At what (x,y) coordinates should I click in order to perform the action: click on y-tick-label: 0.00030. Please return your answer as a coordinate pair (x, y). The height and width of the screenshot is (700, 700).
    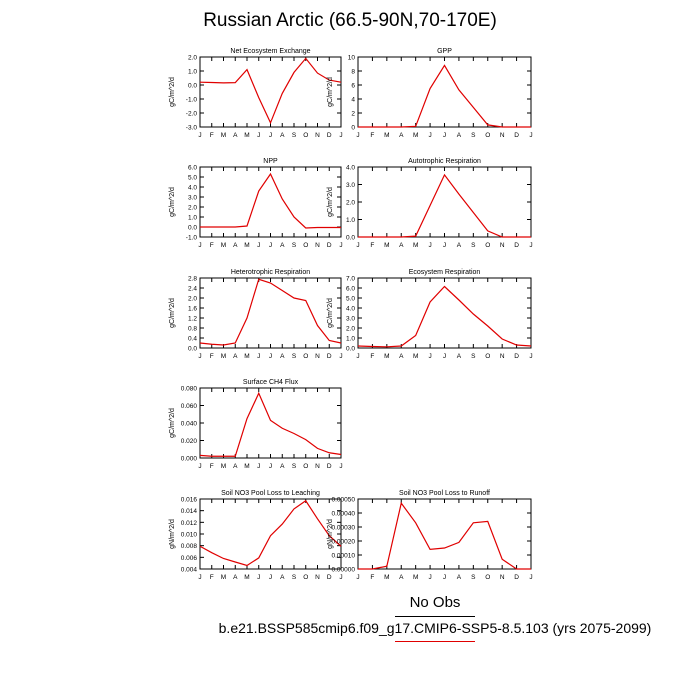
    Looking at the image, I should click on (344, 528).